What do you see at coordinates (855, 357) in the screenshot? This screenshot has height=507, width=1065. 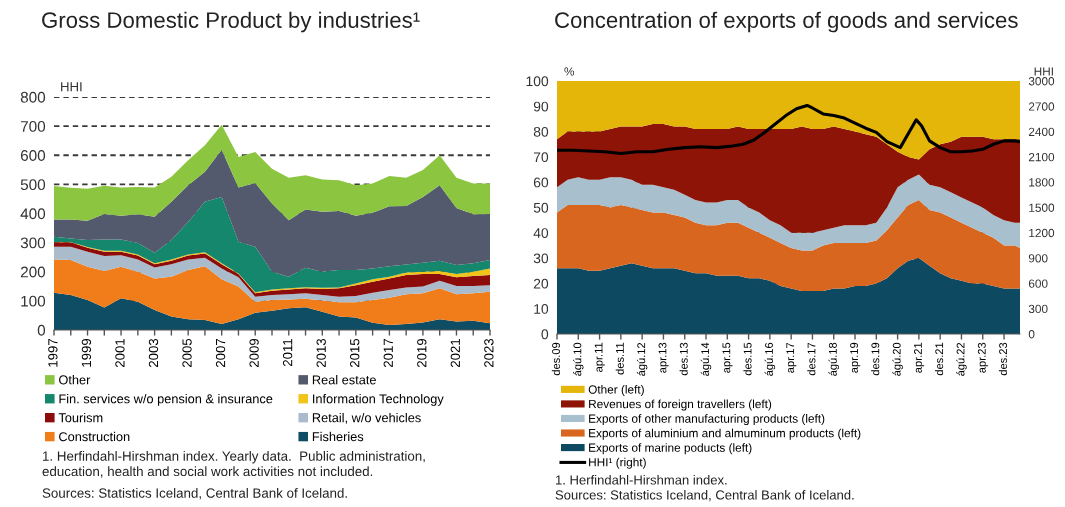 I see `x-tick-label: apr.19` at bounding box center [855, 357].